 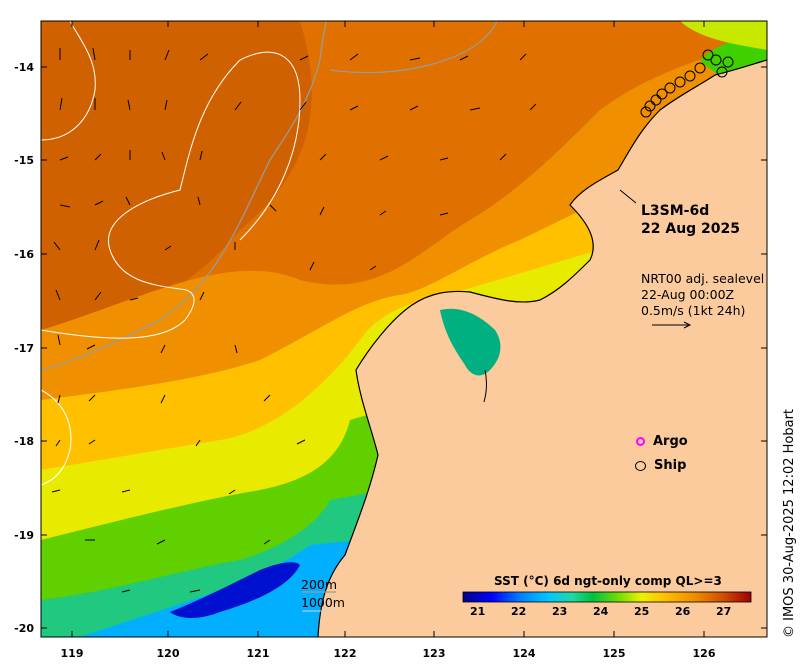 What do you see at coordinates (24, 160) in the screenshot?
I see `lat-label: -15` at bounding box center [24, 160].